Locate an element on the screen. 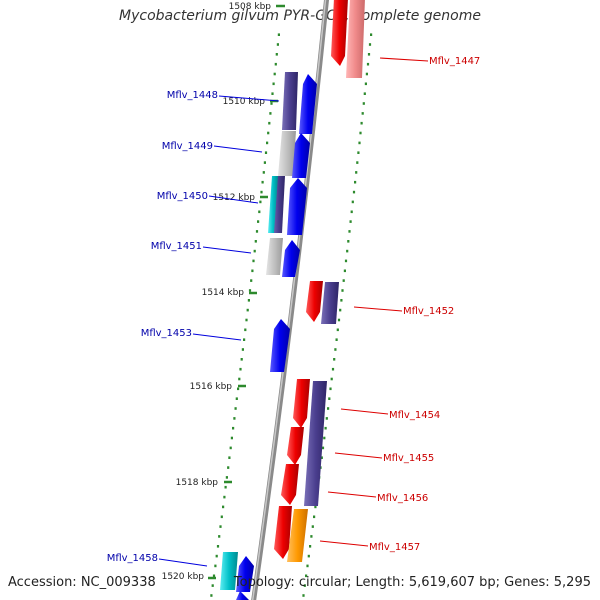  tick-label: 1514 kbp is located at coordinates (223, 293).